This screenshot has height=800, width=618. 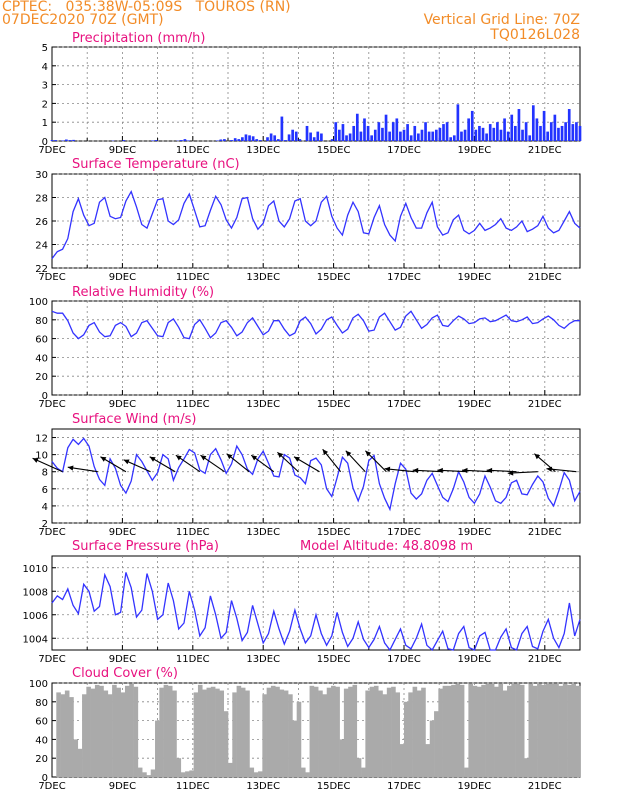 What do you see at coordinates (545, 150) in the screenshot?
I see `panel-1-xtick-label: 21DEC` at bounding box center [545, 150].